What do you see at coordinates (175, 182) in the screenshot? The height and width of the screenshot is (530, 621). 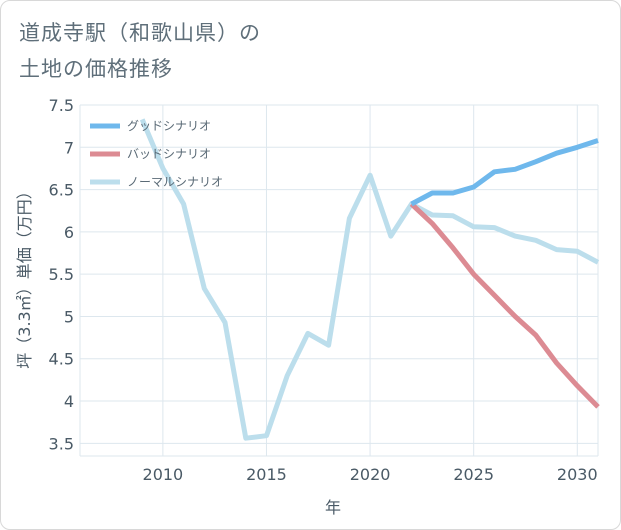 I see `legend-label-2: ノーマルシナリオ` at bounding box center [175, 182].